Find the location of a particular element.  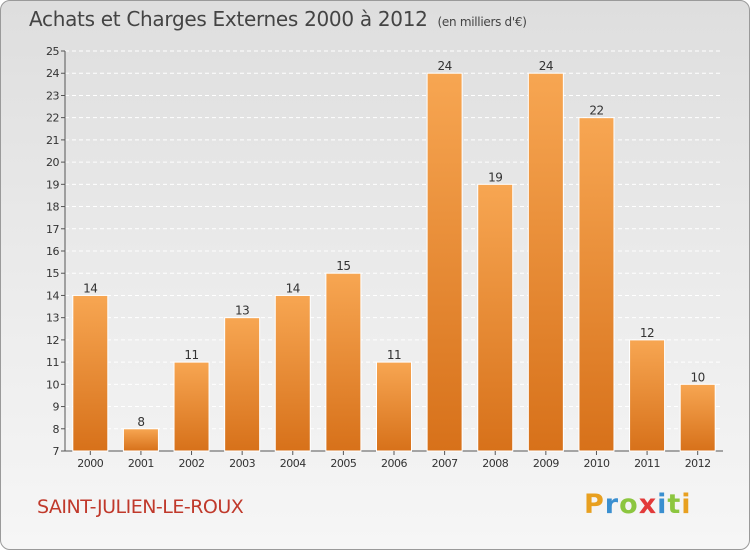

x-tick-label: 2002 is located at coordinates (192, 463).